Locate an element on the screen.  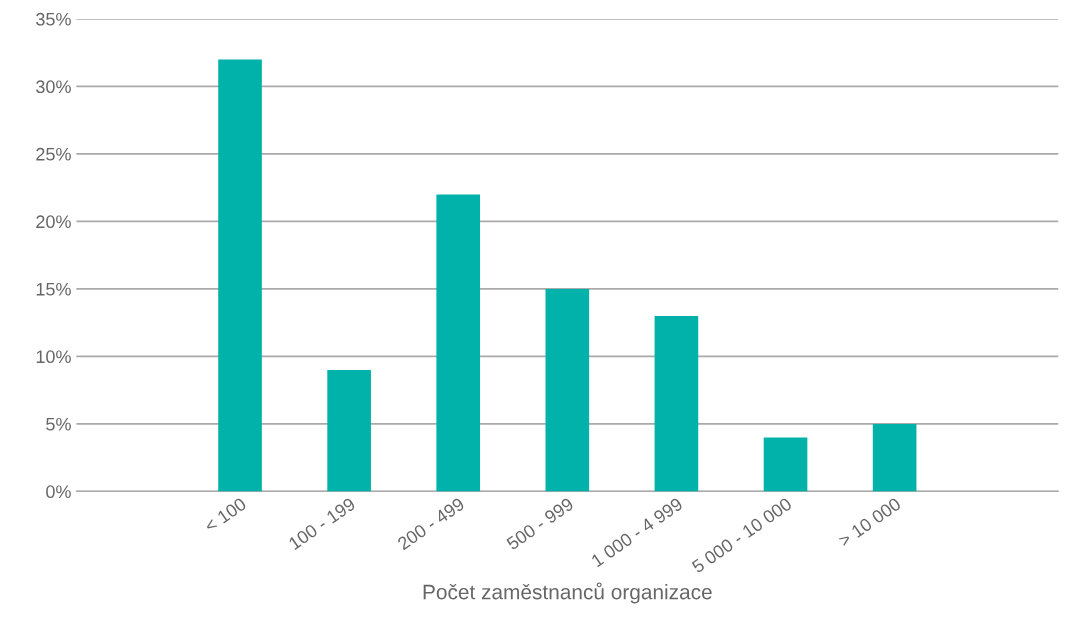
y-tick-label: 0% is located at coordinates (58, 492).